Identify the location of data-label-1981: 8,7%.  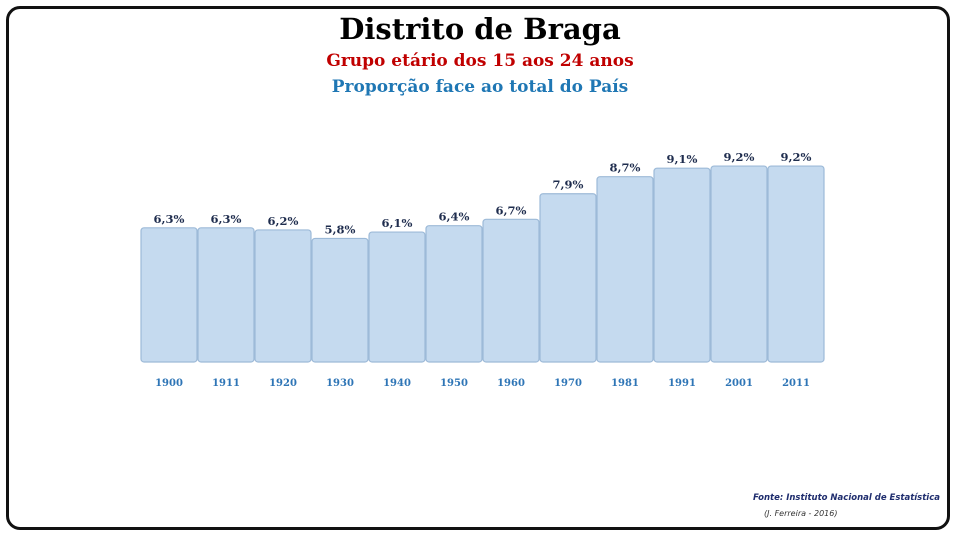
(625, 168).